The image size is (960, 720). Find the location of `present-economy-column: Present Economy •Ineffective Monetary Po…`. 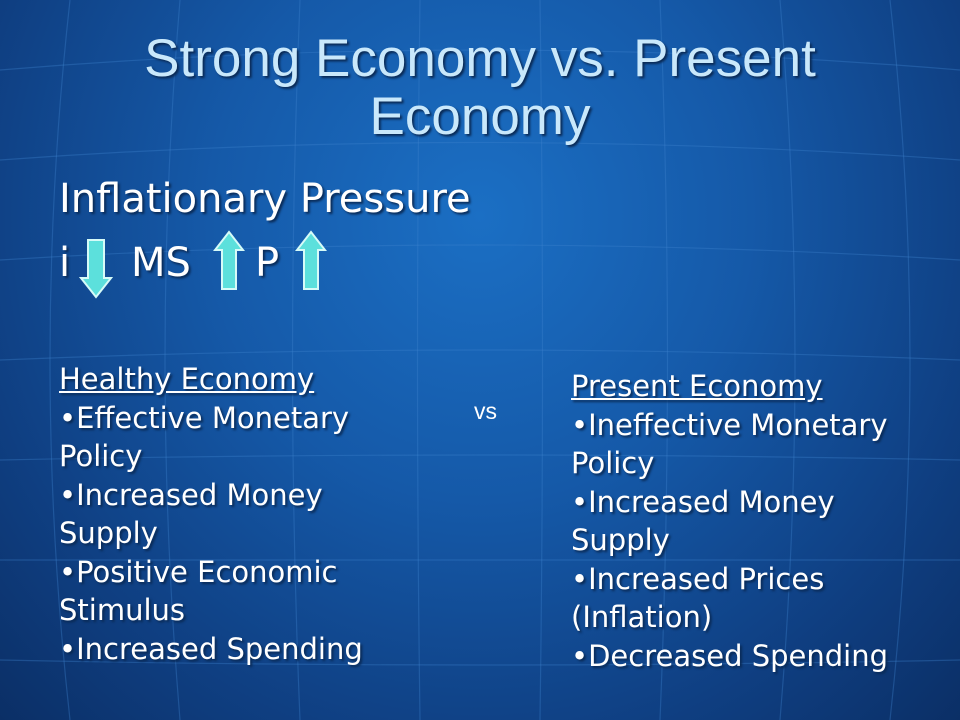

present-economy-column: Present Economy •Ineffective Monetary Po… is located at coordinates (729, 521).